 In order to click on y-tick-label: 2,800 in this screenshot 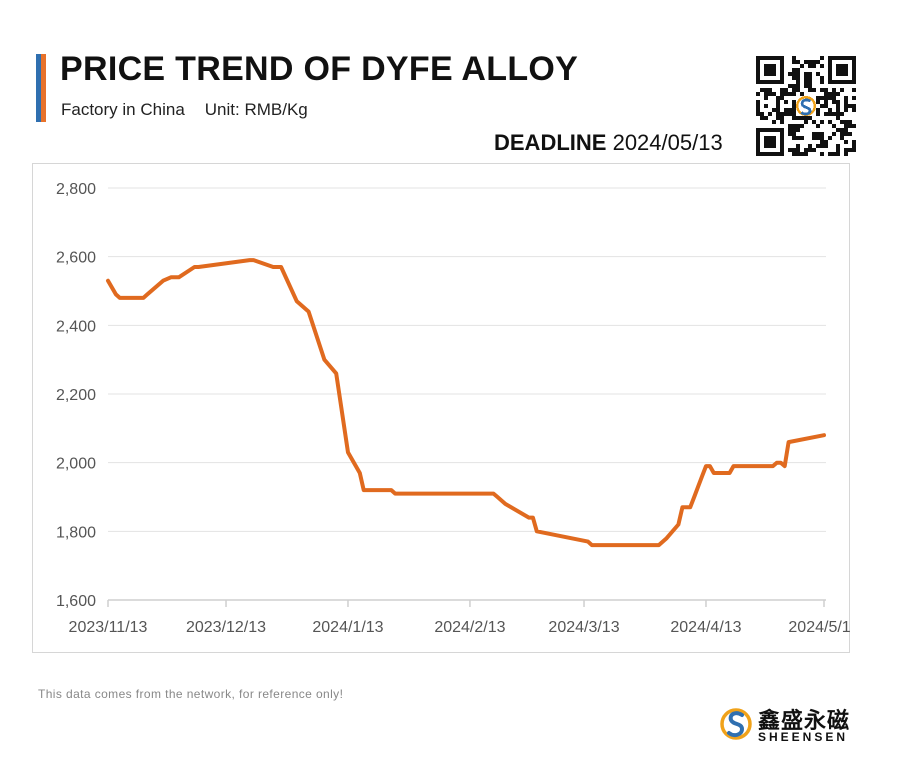, I will do `click(76, 189)`.